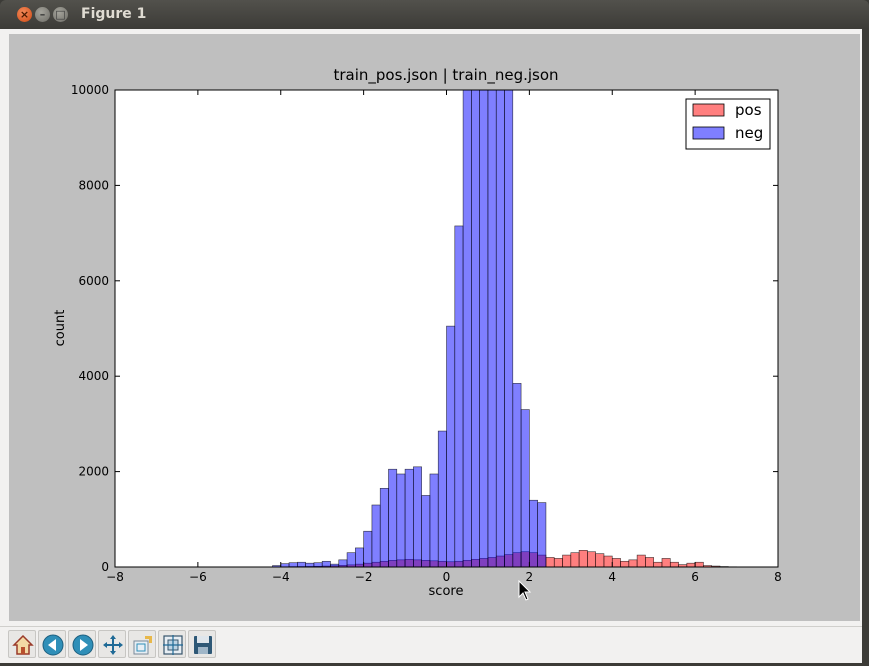 The image size is (869, 666). Describe the element at coordinates (281, 577) in the screenshot. I see `x-tick-label: −4` at that location.